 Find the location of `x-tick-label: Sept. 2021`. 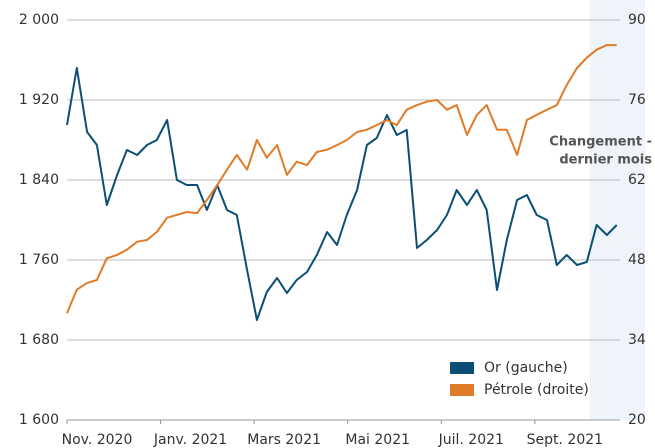

x-tick-label: Sept. 2021 is located at coordinates (565, 440).